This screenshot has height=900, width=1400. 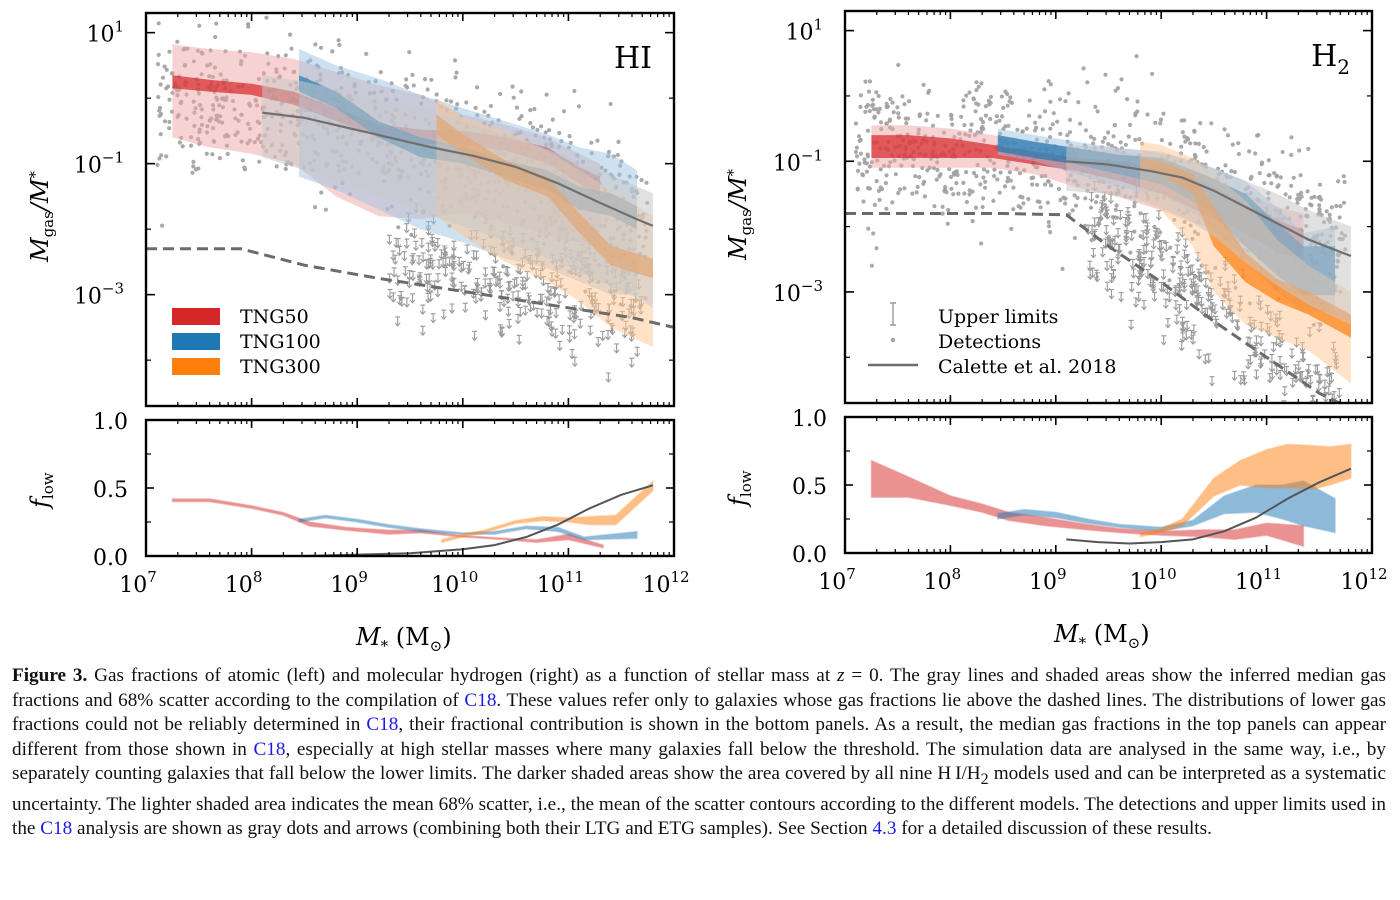 What do you see at coordinates (458, 169) in the screenshot?
I see `median-line-calette` at bounding box center [458, 169].